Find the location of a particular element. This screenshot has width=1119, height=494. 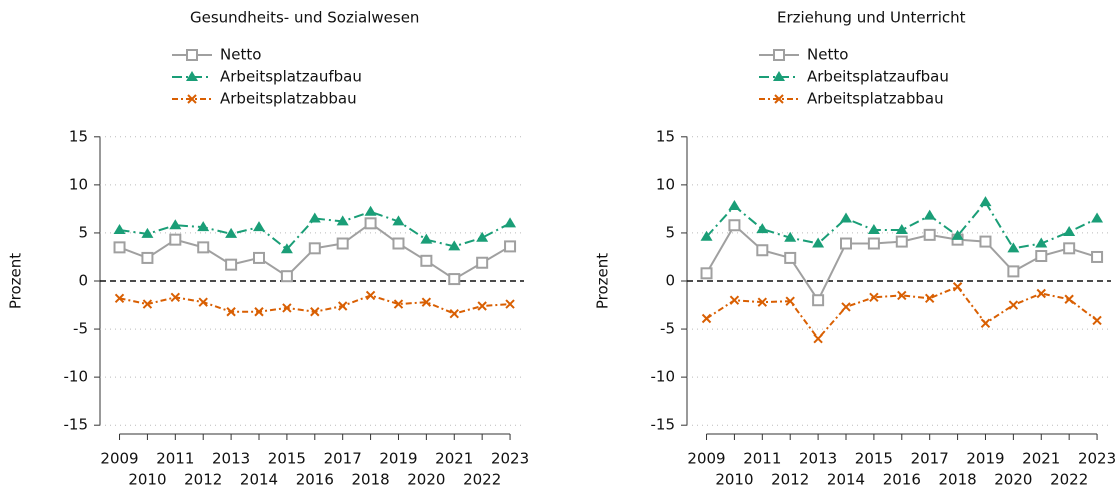

y-axis-label: Prozent is located at coordinates (603, 281).